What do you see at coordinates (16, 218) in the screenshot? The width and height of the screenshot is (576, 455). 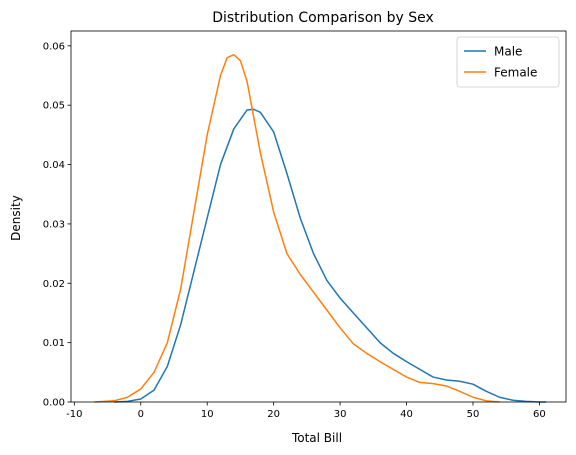 I see `y-axis-label: Density` at bounding box center [16, 218].